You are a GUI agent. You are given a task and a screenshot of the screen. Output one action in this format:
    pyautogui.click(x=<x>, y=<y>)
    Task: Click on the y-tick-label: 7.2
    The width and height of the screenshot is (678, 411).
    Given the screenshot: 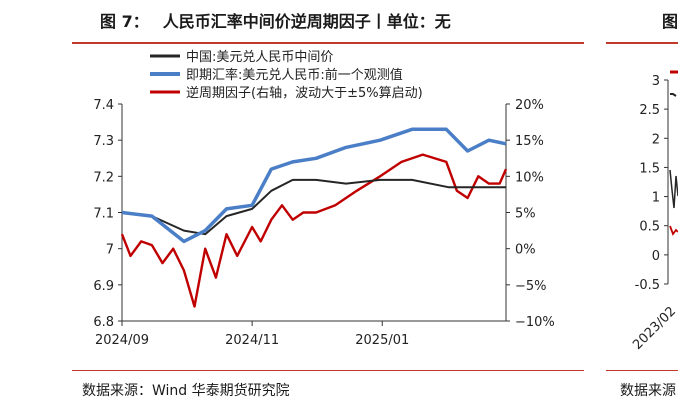 What is the action you would take?
    pyautogui.click(x=103, y=177)
    